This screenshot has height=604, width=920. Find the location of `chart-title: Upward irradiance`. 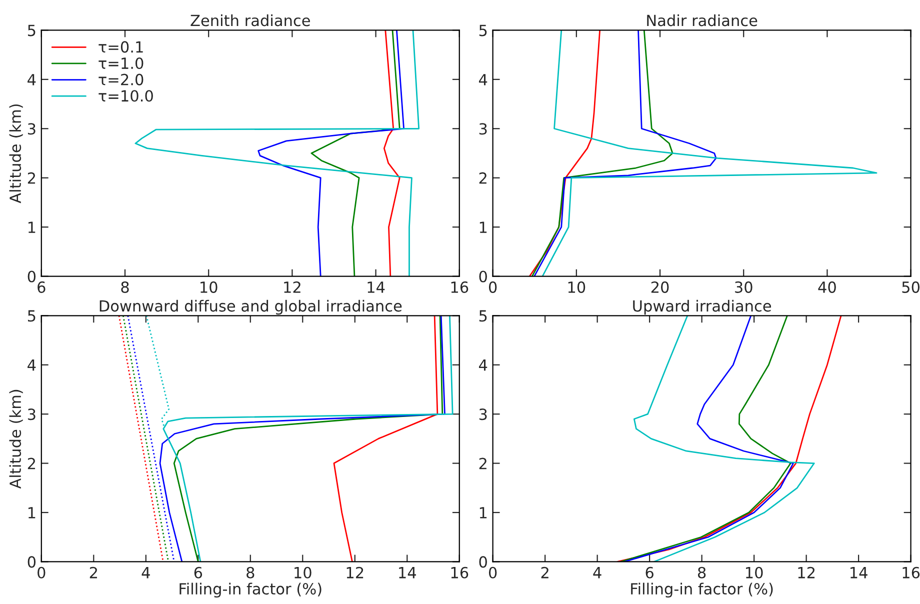

chart-title: Upward irradiance is located at coordinates (702, 307).